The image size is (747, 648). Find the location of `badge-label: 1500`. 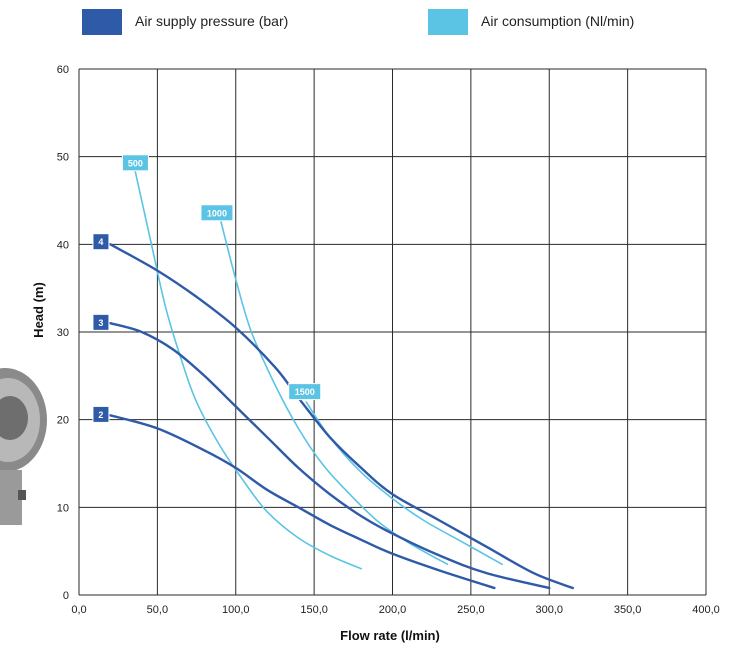

badge-label: 1500 is located at coordinates (305, 392).